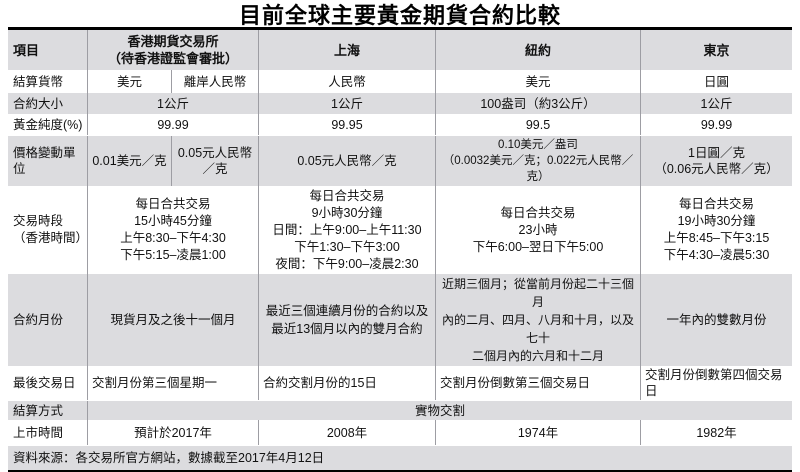  I want to click on cell-currency-shanghai: 人民幣, so click(346, 81).